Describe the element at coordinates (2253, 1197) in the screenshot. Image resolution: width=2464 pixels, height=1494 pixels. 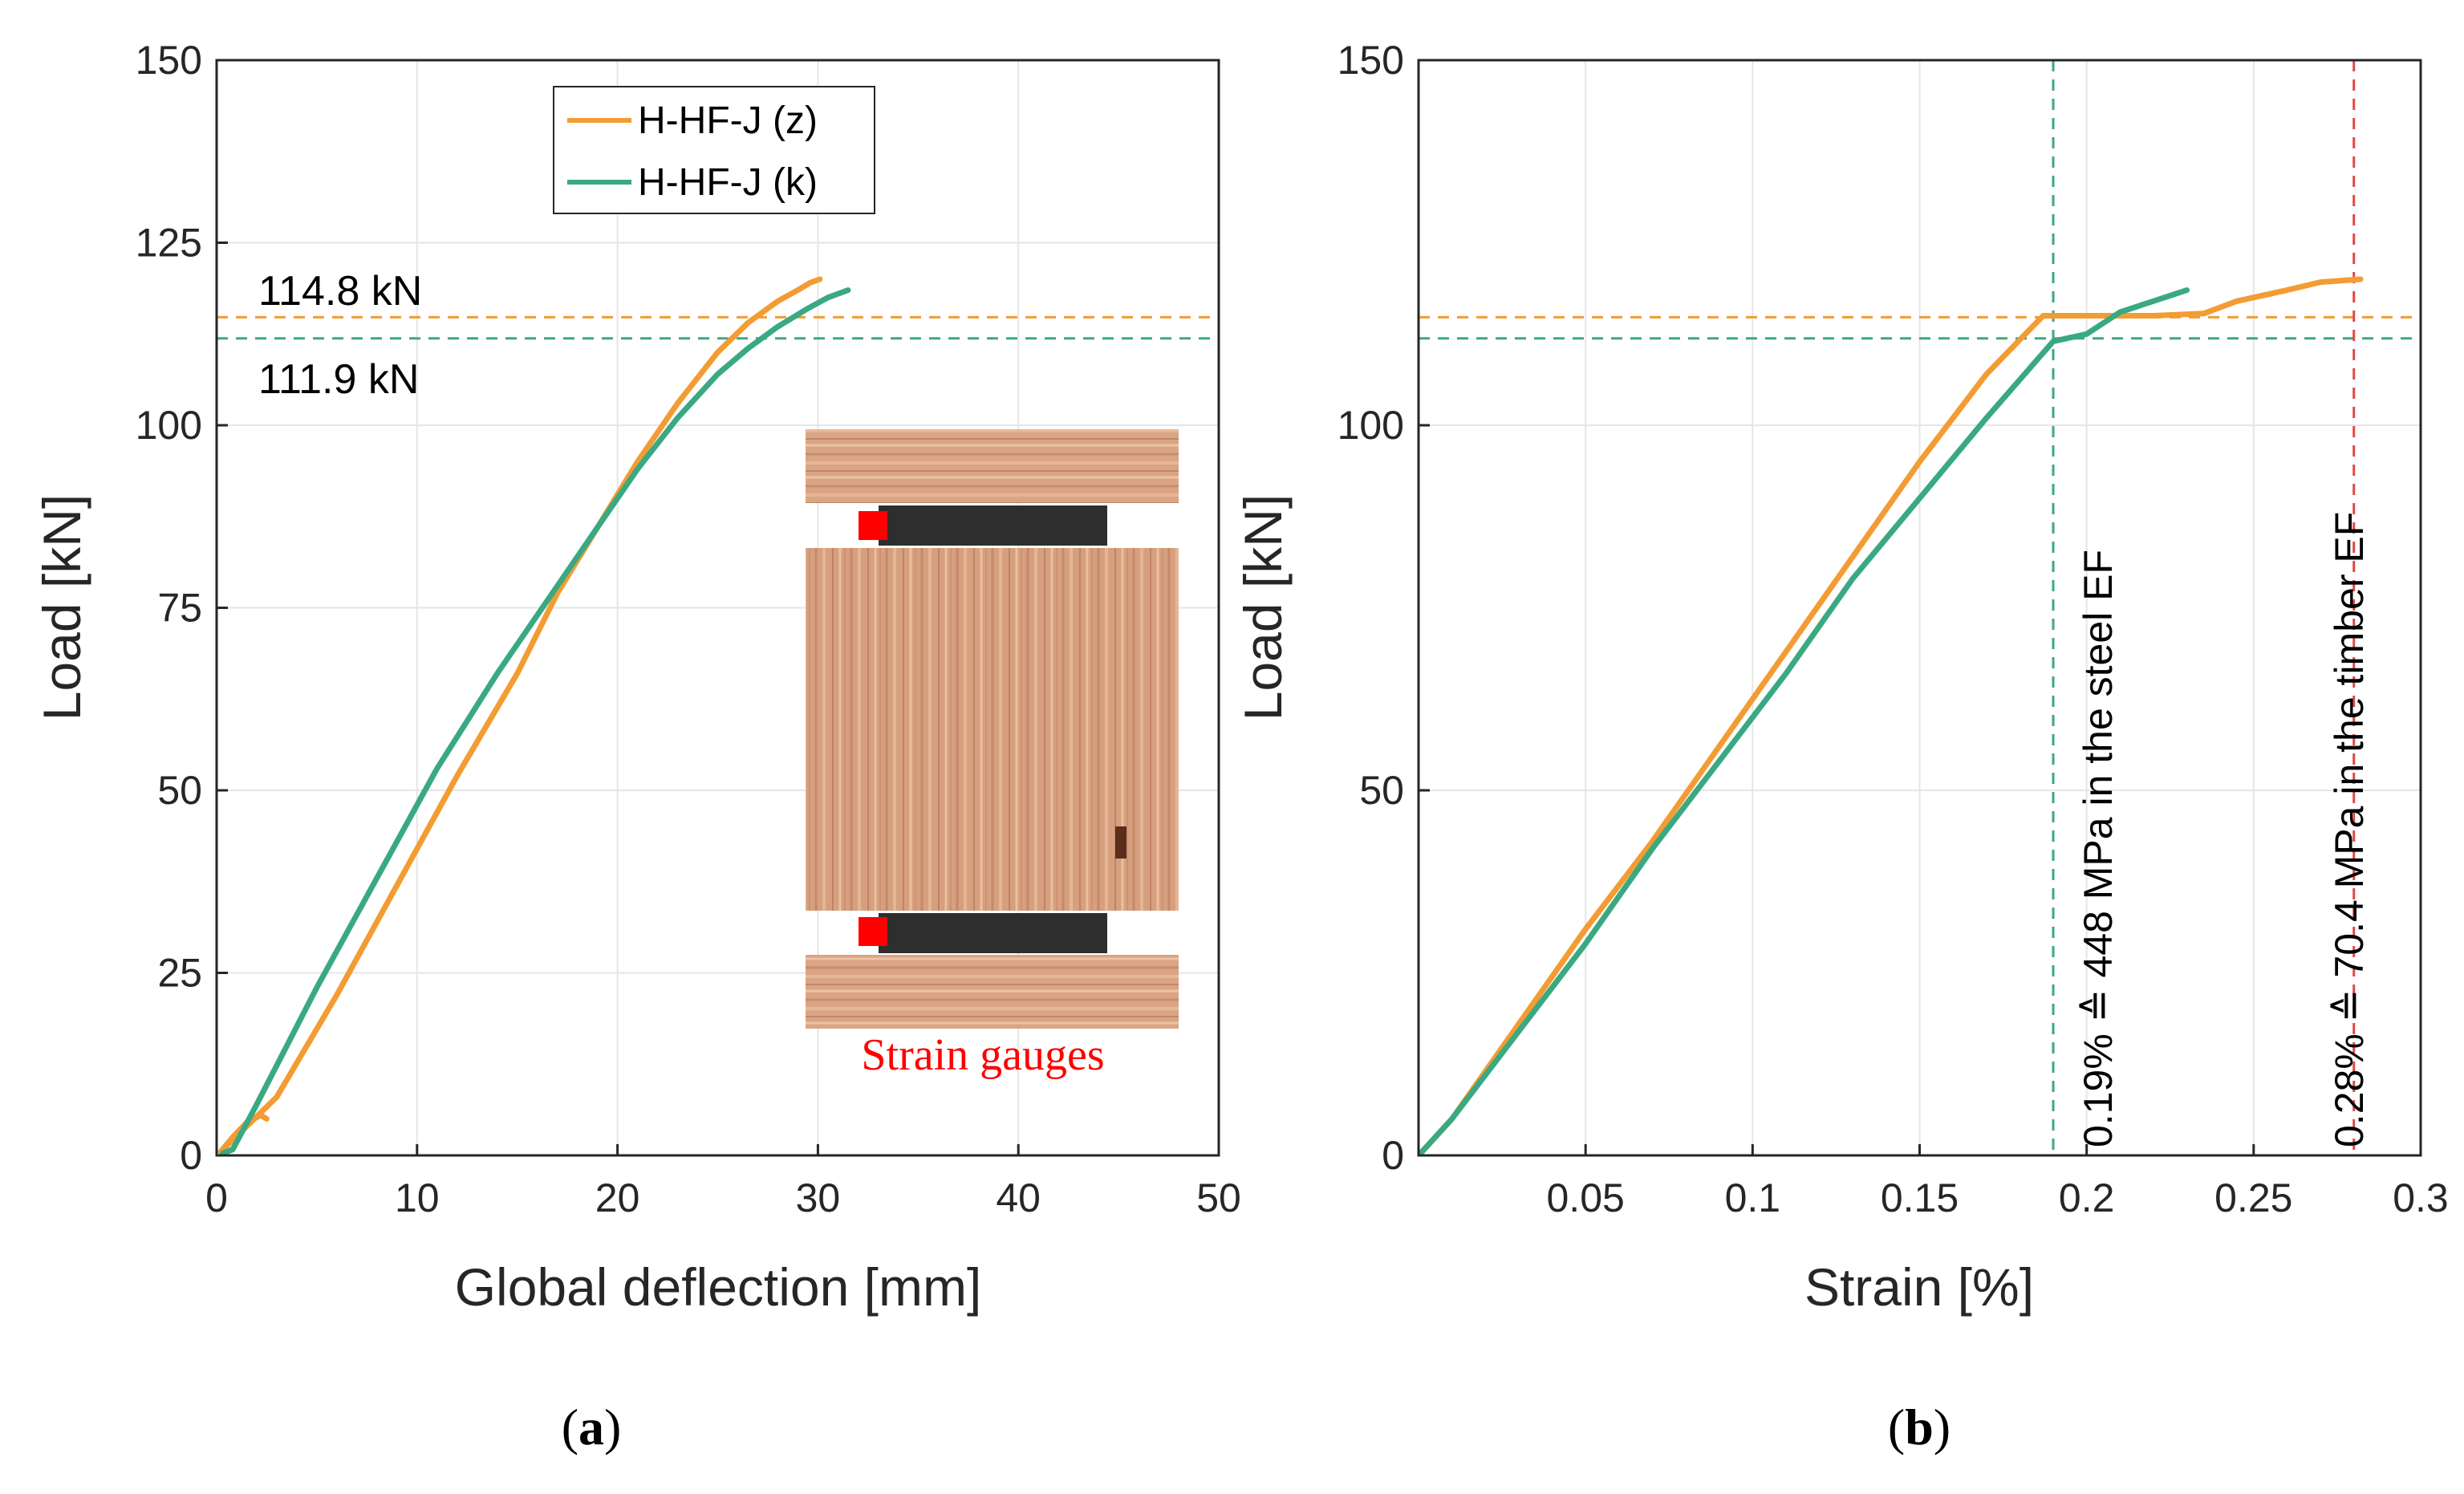
I see `x-tick-label: 0.25` at that location.